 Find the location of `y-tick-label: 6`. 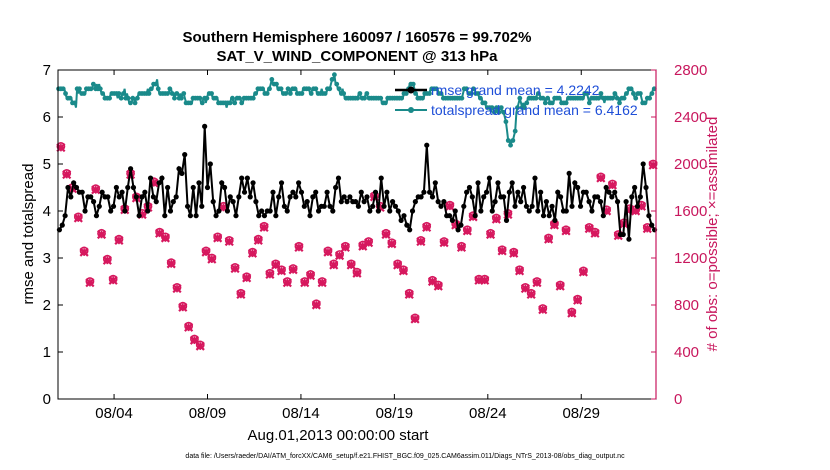

y-tick-label: 6 is located at coordinates (47, 117).